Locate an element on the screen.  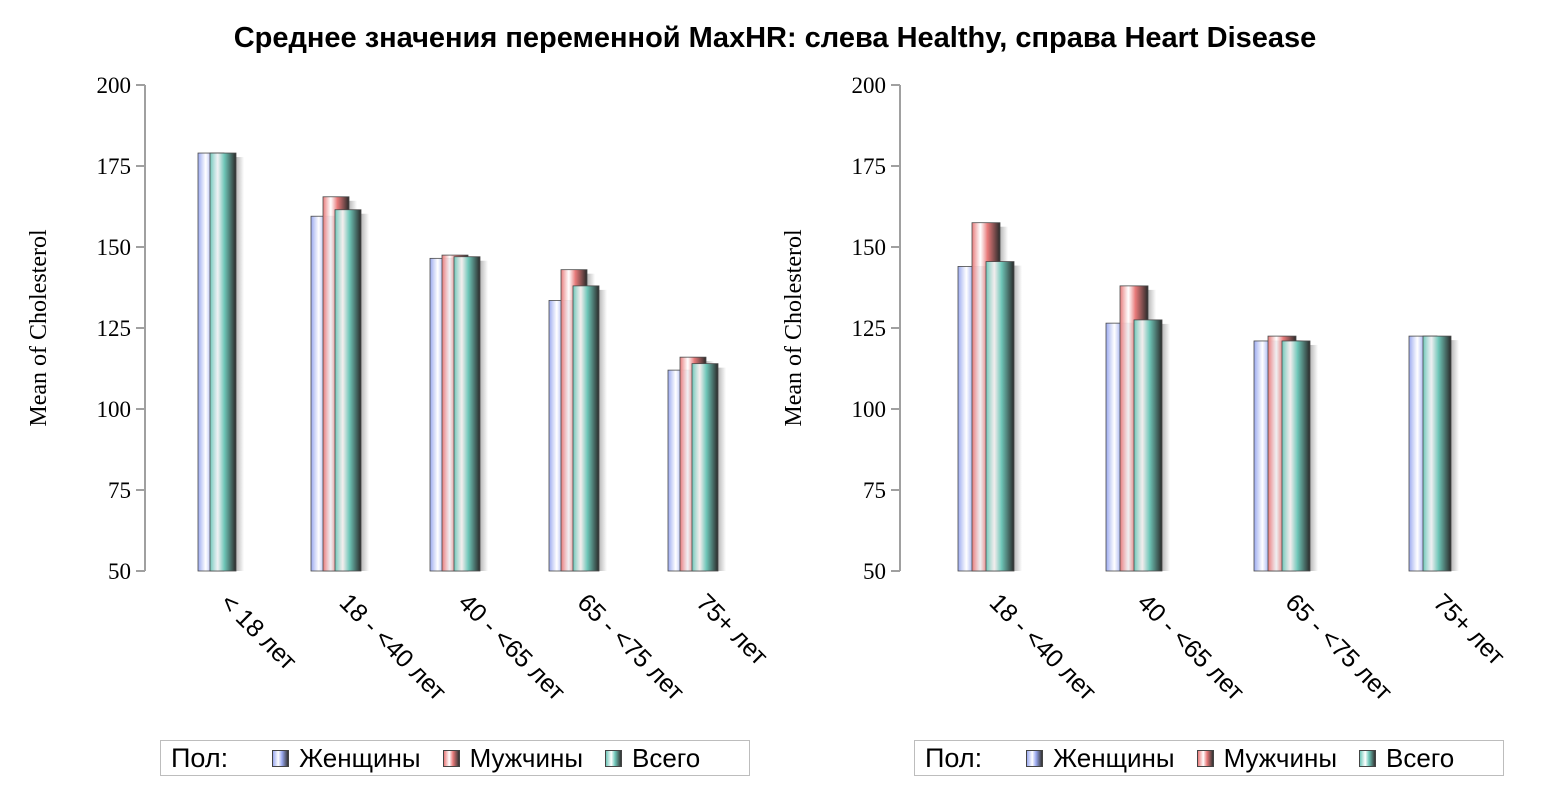
x-tick-label: 75+ лет is located at coordinates (1469, 629).